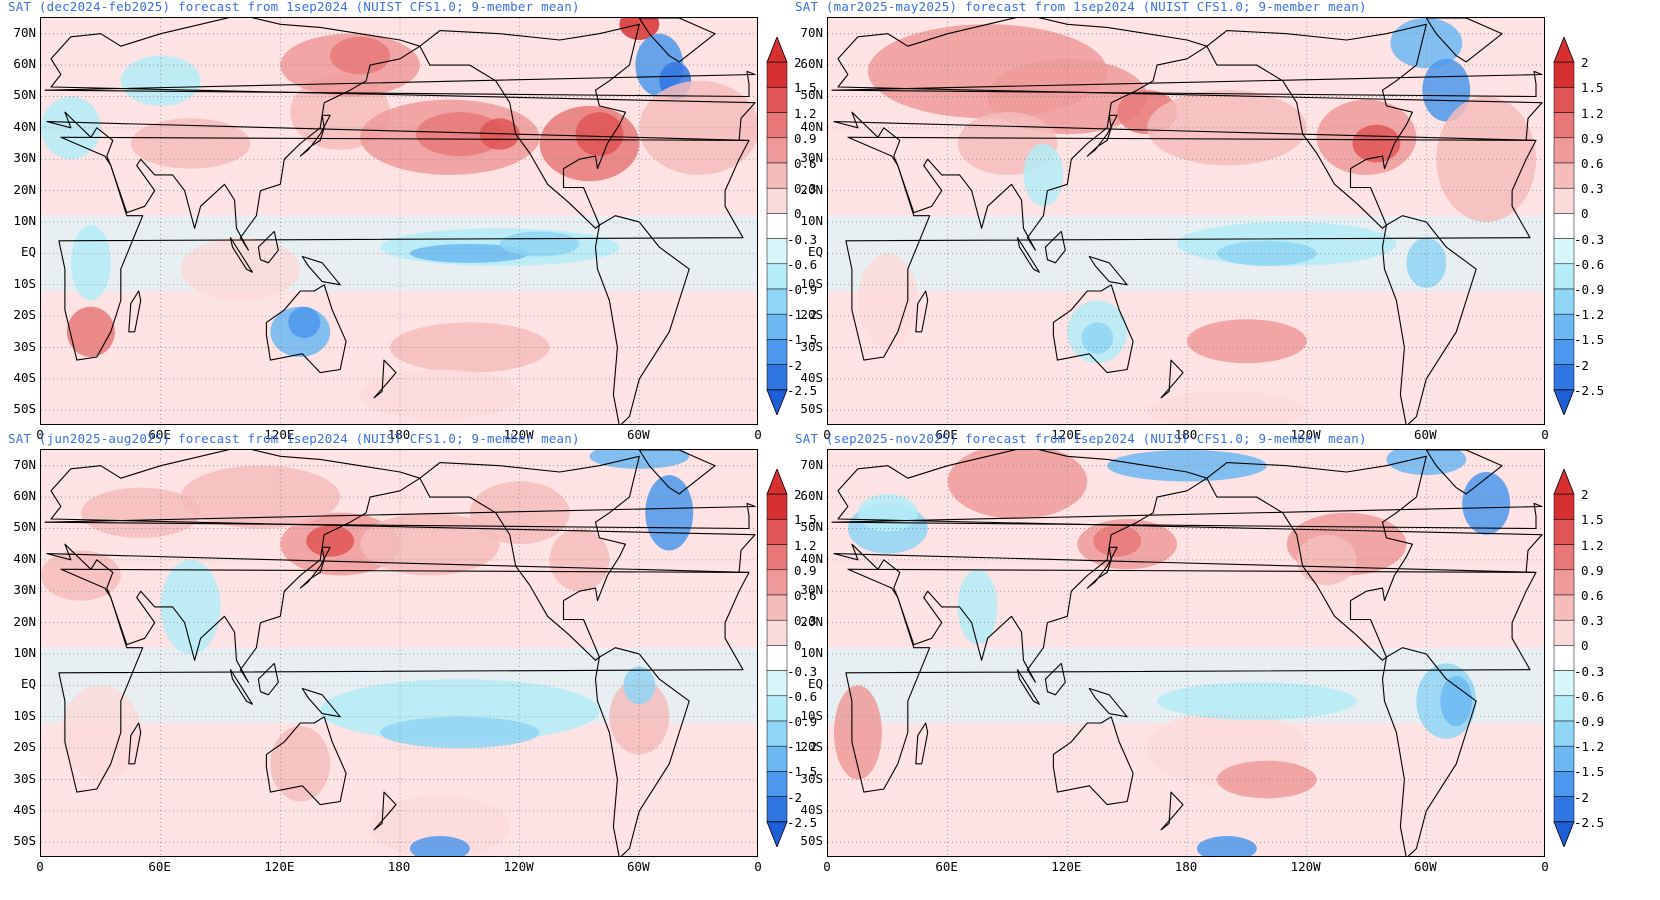  Describe the element at coordinates (758, 866) in the screenshot. I see `lon-tick-label: 0` at that location.